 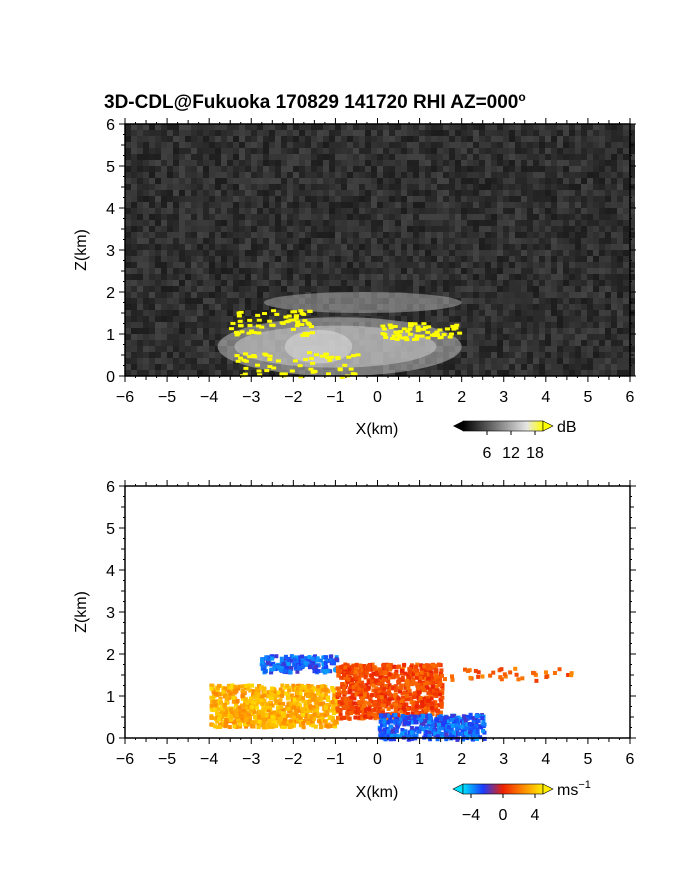 What do you see at coordinates (110, 335) in the screenshot?
I see `snr-y-tick-label: 1` at bounding box center [110, 335].